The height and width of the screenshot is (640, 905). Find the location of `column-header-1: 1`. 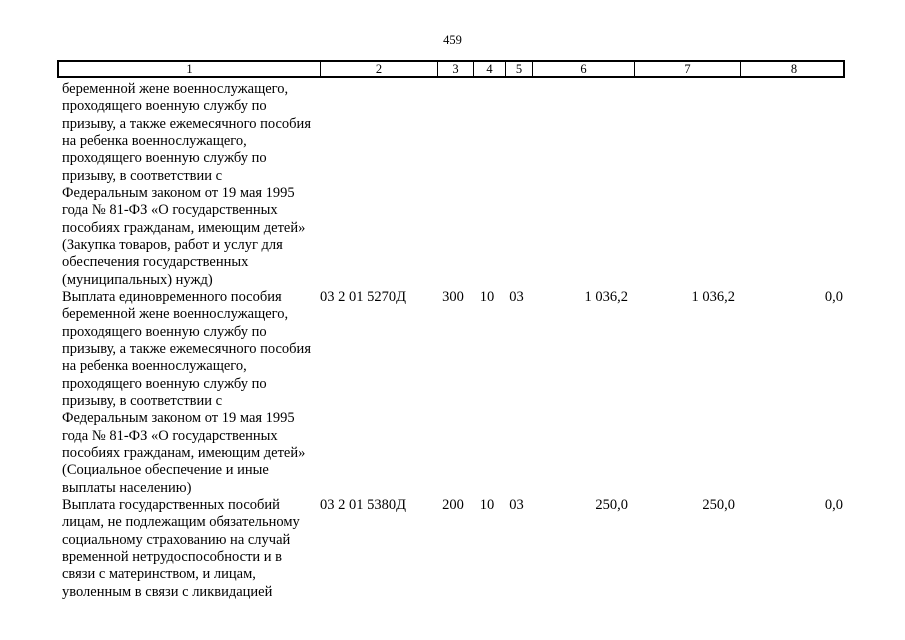

column-header-1: 1 is located at coordinates (189, 69).